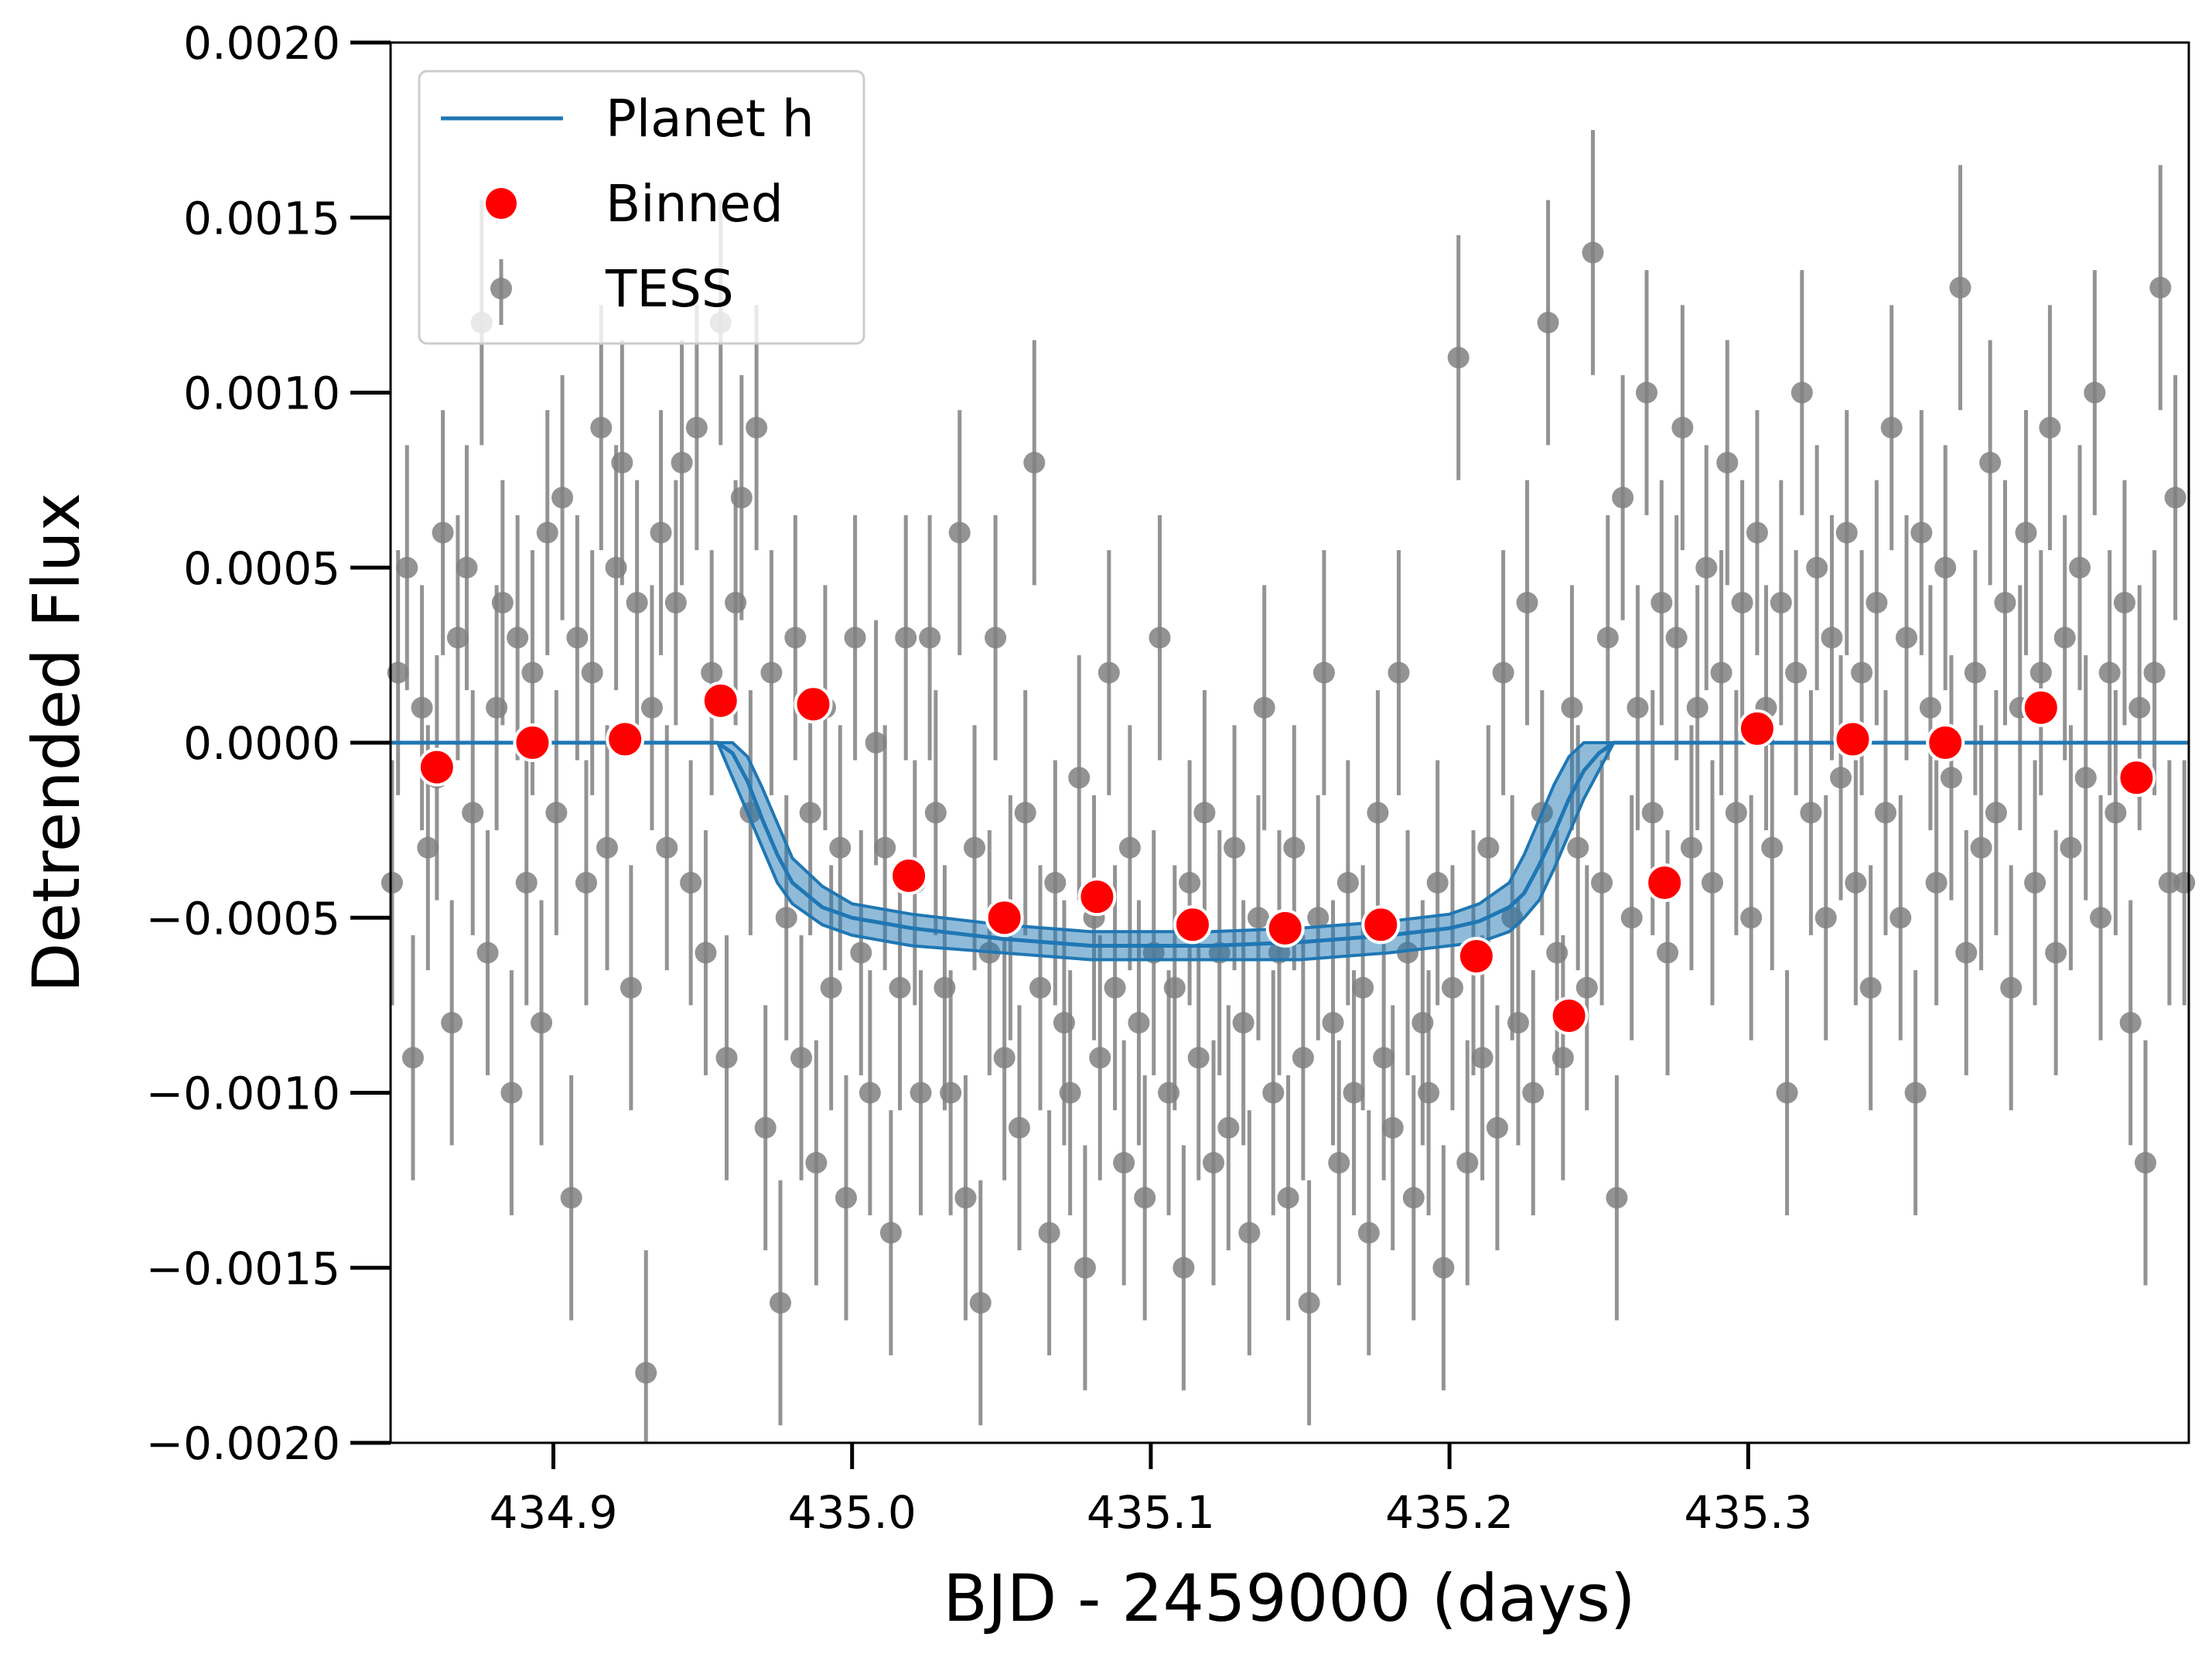 The image size is (2212, 1661). I want to click on legend-tess-marker, so click(501, 288).